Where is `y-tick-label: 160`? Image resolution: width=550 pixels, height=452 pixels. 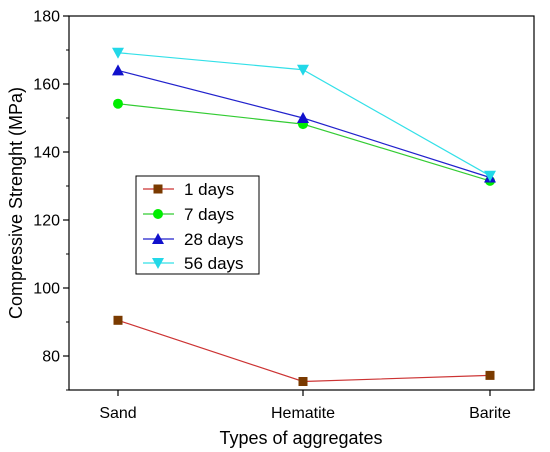
y-tick-label: 160 is located at coordinates (46, 85).